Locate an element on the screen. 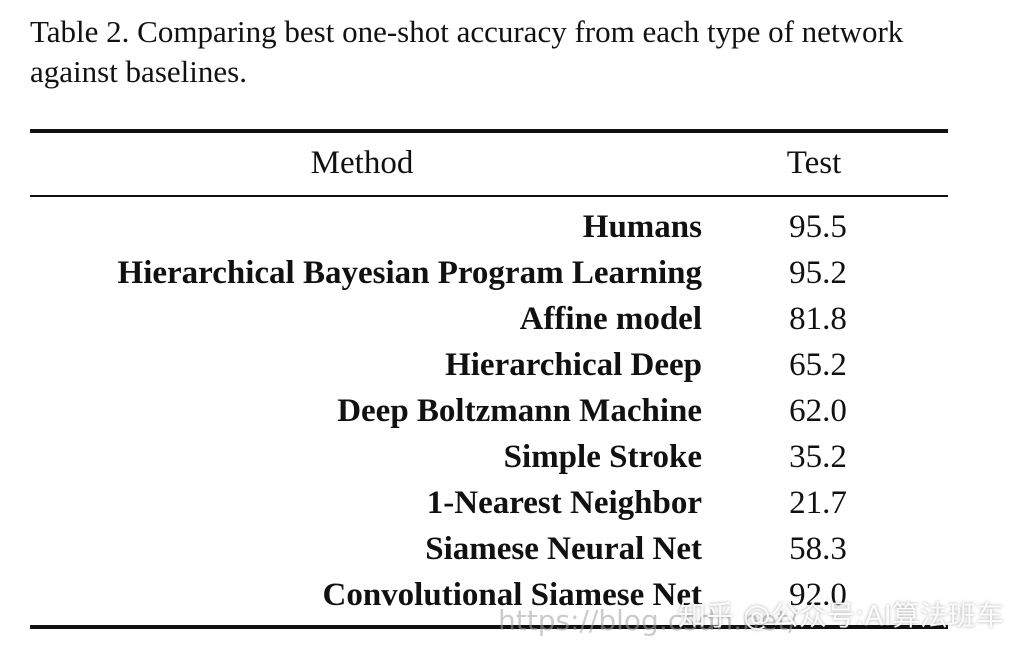  test-cell: 35.2 is located at coordinates (818, 456).